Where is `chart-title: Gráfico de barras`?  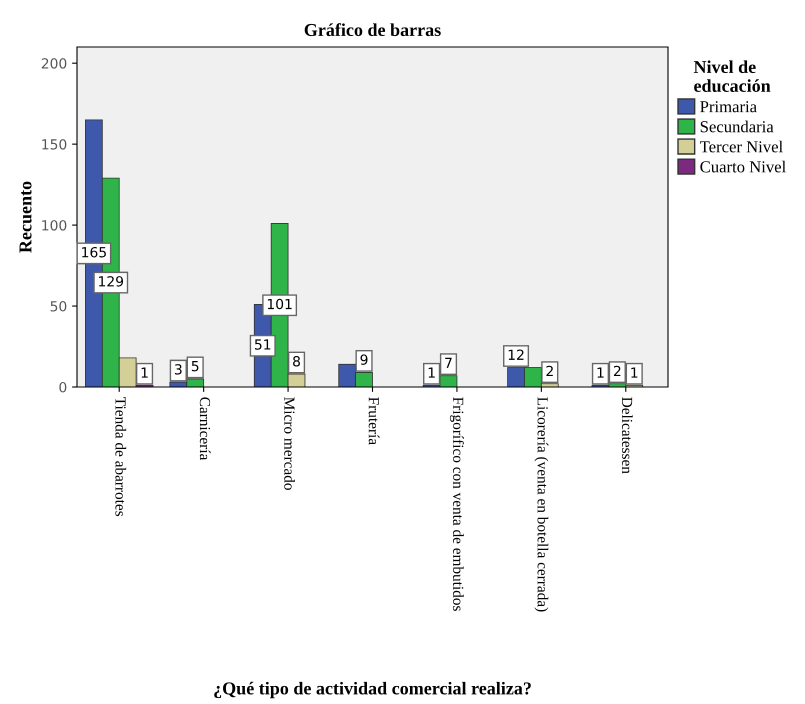
chart-title: Gráfico de barras is located at coordinates (372, 29).